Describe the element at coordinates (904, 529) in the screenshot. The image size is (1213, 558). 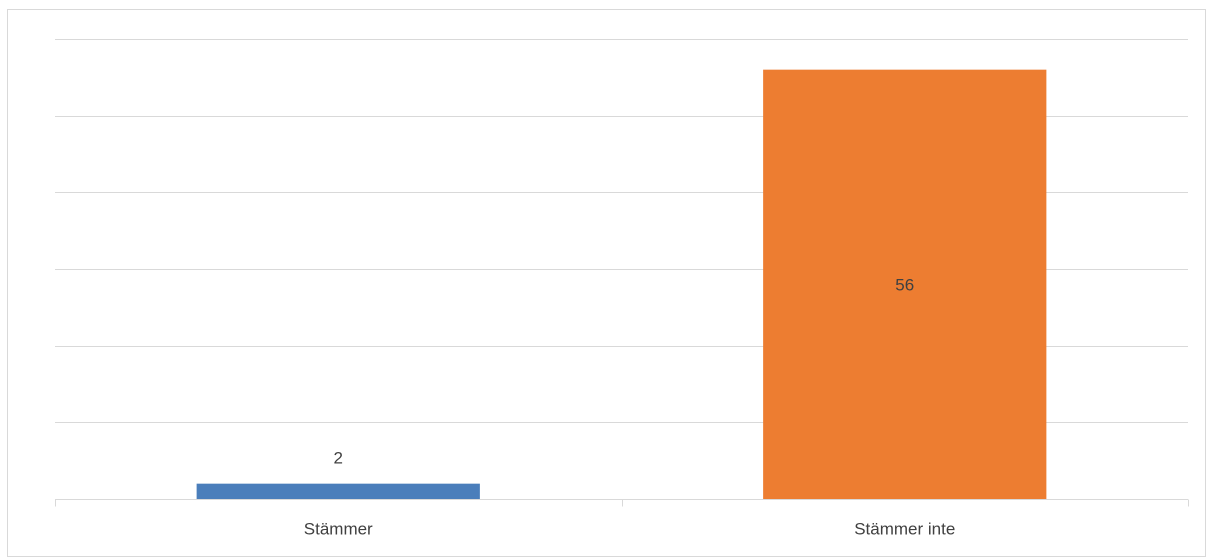
I see `x-tick-label: Stämmer inte` at that location.